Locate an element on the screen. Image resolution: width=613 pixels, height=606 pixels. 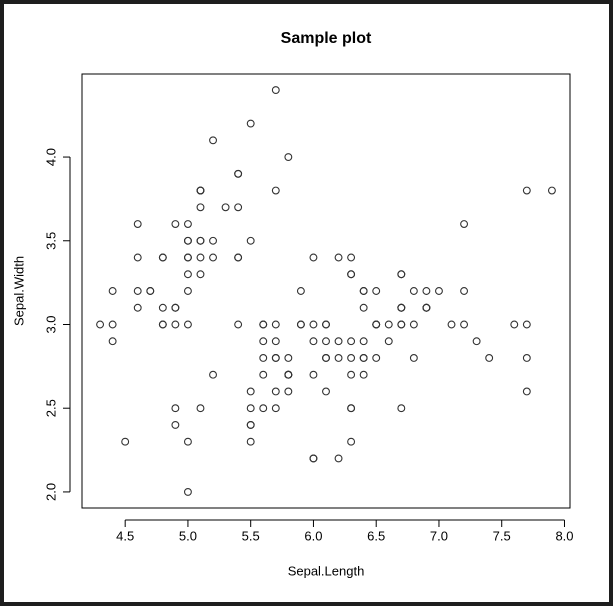
y-tick-label: 3.0 is located at coordinates (50, 324).